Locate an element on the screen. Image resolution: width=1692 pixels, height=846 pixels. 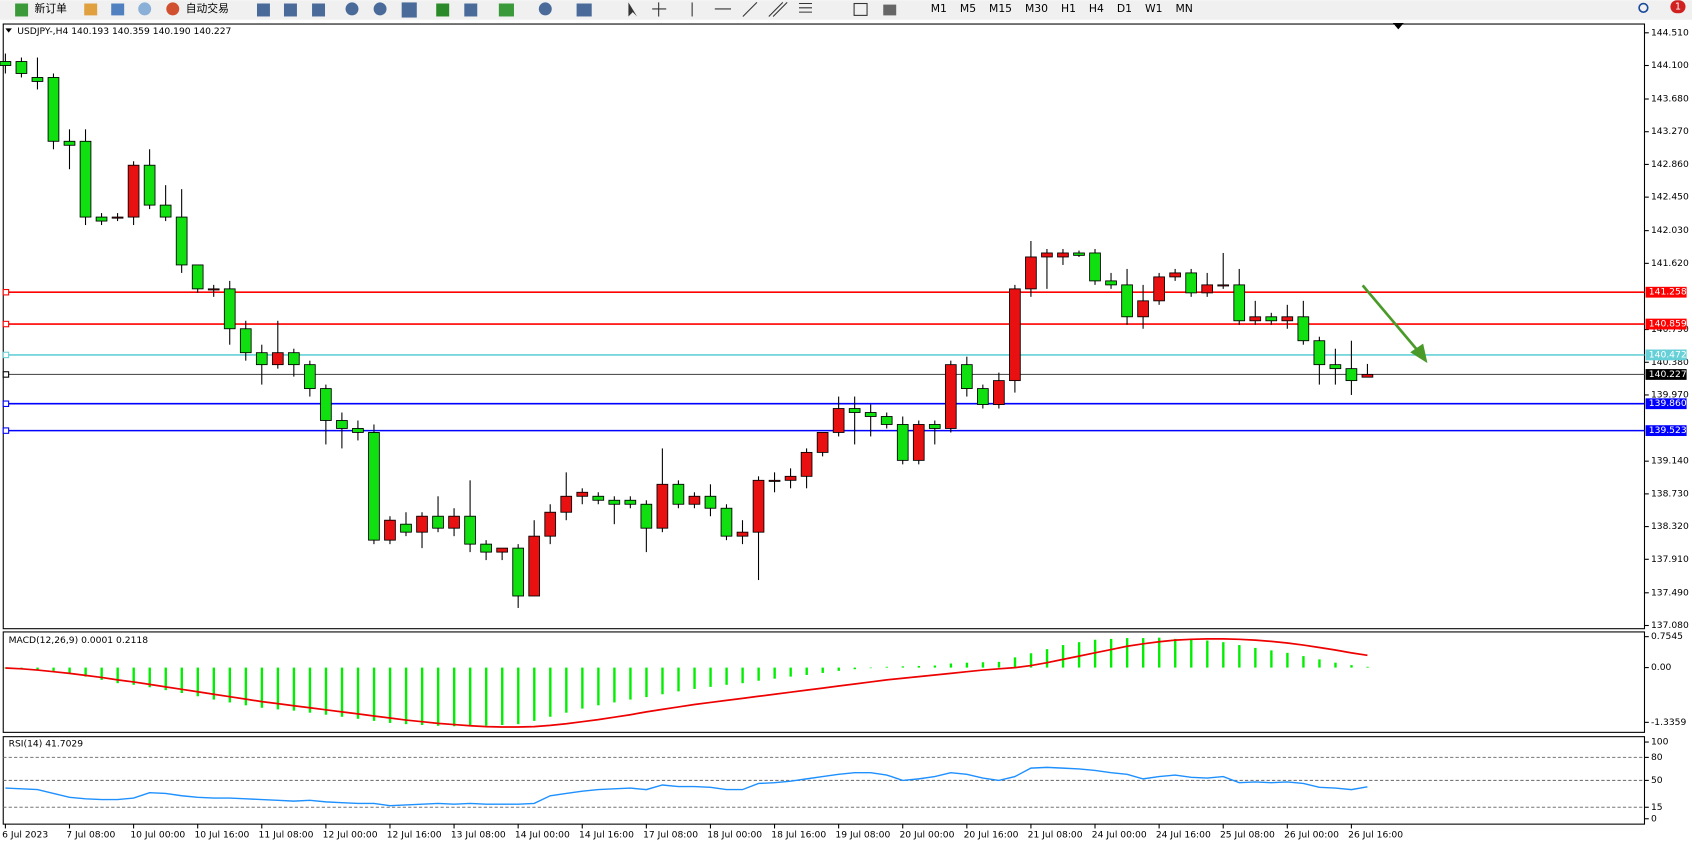
price-level-label: 140.859 is located at coordinates (1668, 324).